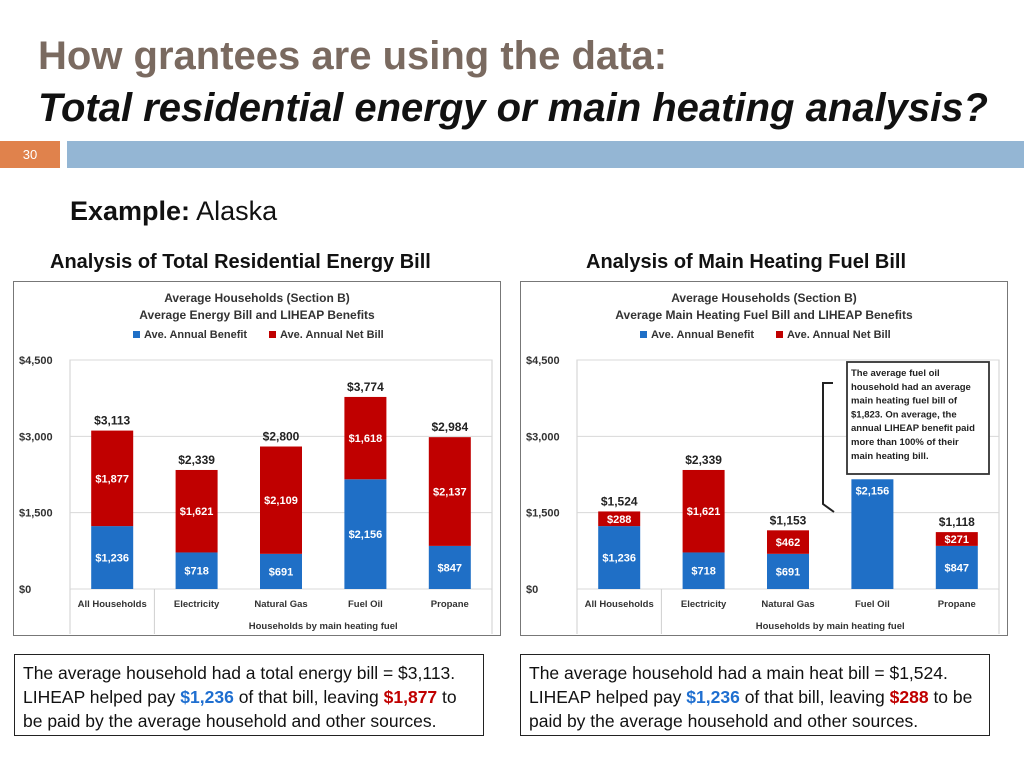  What do you see at coordinates (365, 387) in the screenshot?
I see `bar-total-label: $3,774` at bounding box center [365, 387].